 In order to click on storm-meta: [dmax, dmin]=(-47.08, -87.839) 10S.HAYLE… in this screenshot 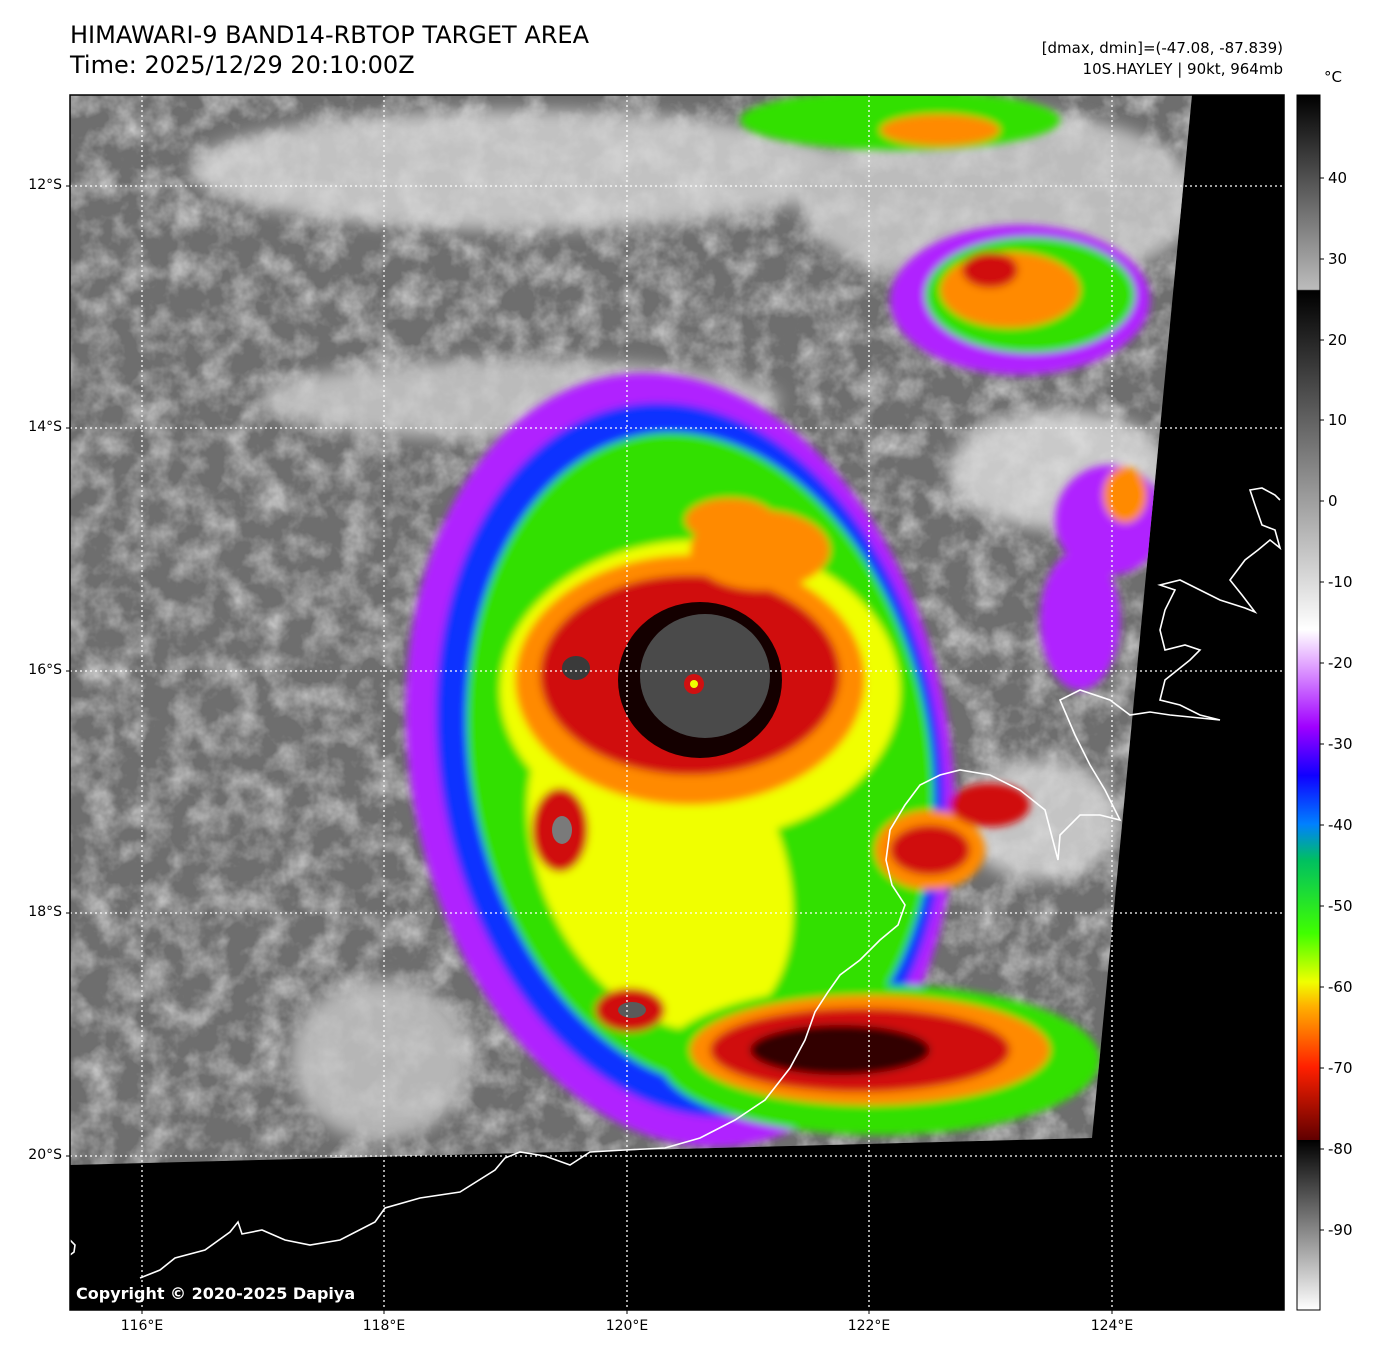, I will do `click(1162, 59)`.